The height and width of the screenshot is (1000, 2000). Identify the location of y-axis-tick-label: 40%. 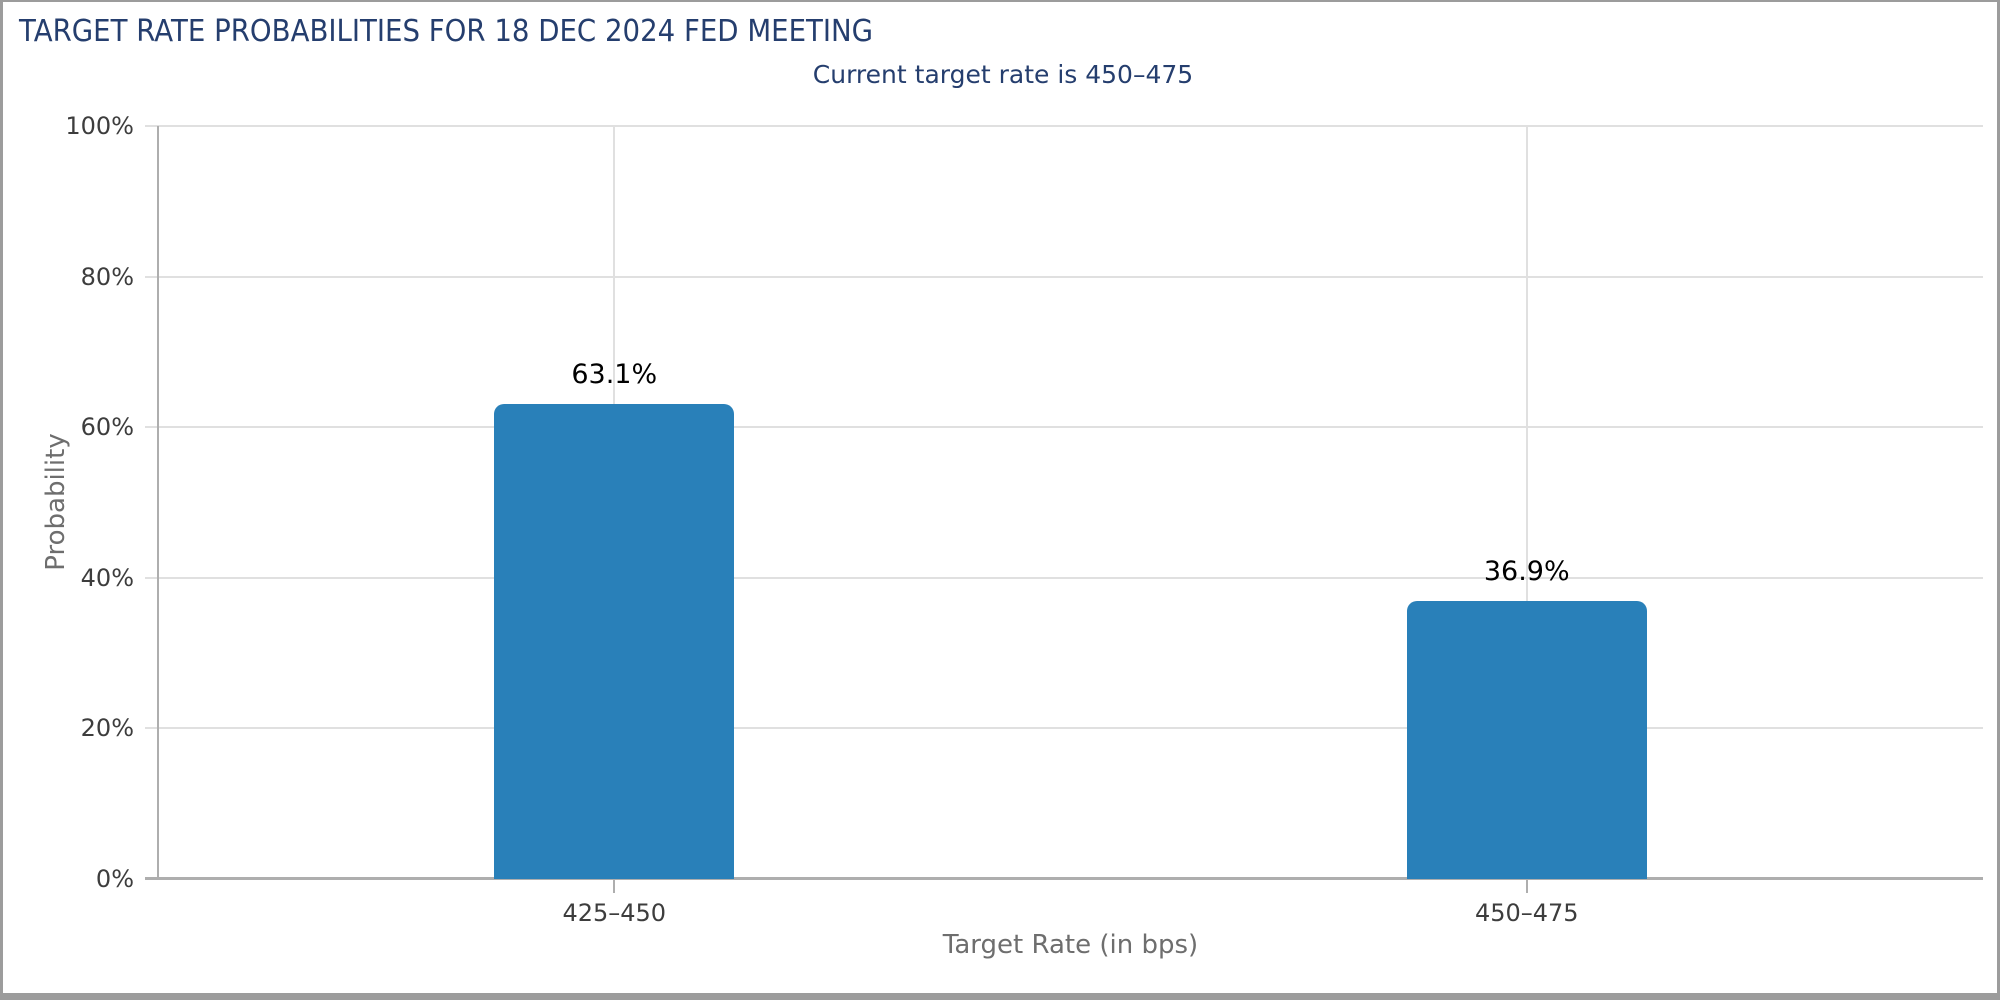
(107, 577).